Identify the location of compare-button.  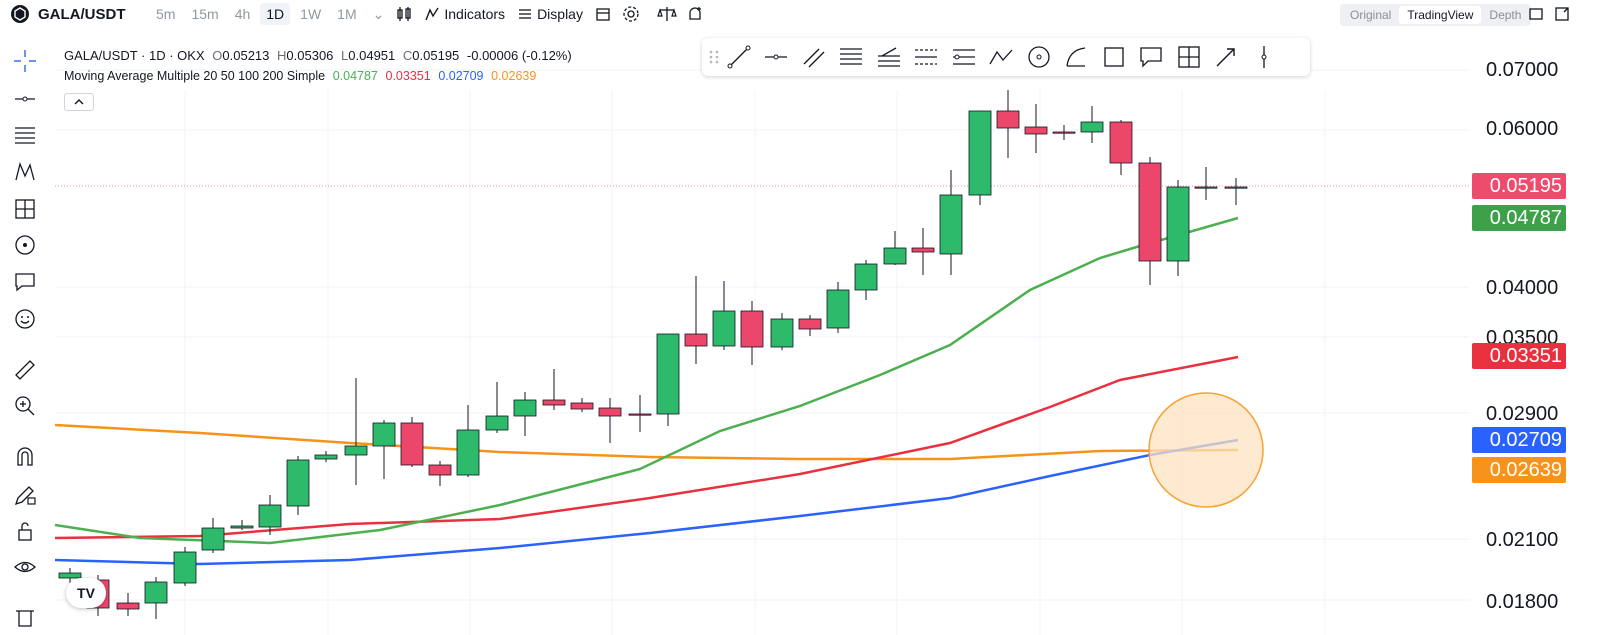
(667, 14).